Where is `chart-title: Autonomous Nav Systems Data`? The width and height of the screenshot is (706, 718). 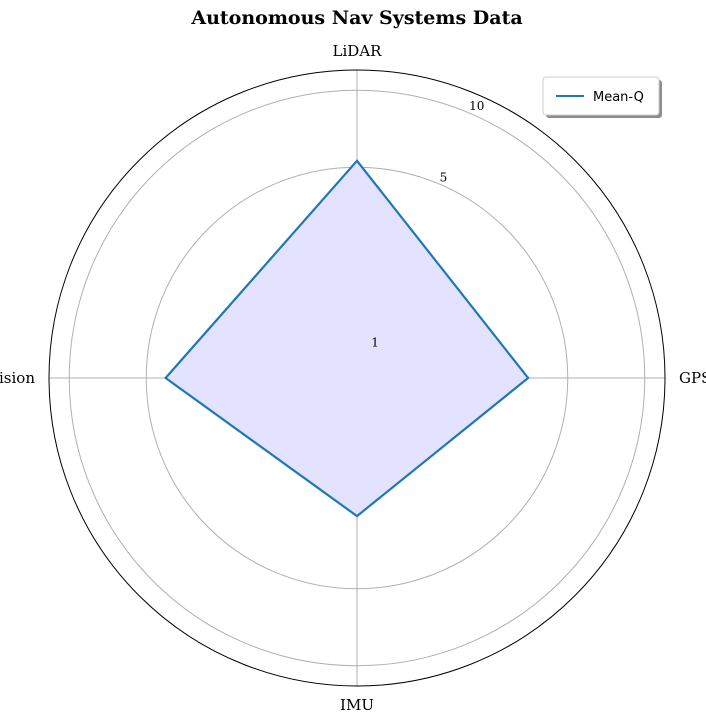
chart-title: Autonomous Nav Systems Data is located at coordinates (356, 18).